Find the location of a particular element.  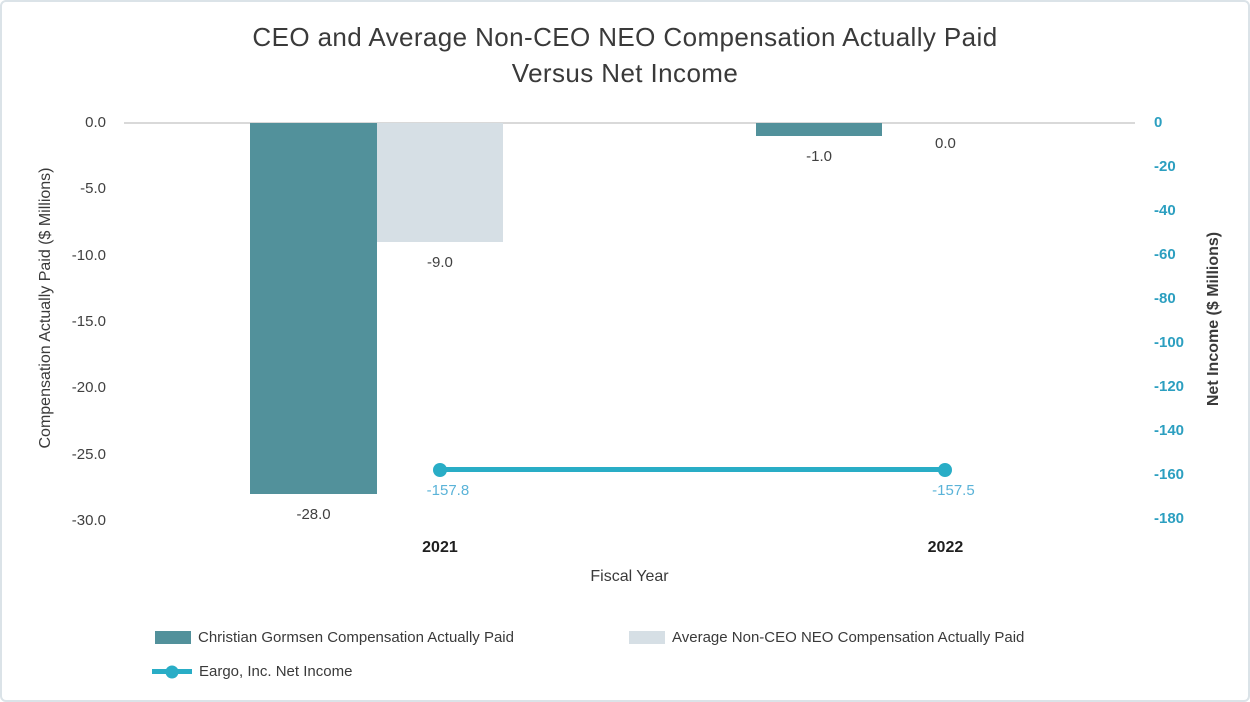

left-axis-tick: -5.0 is located at coordinates (93, 189).